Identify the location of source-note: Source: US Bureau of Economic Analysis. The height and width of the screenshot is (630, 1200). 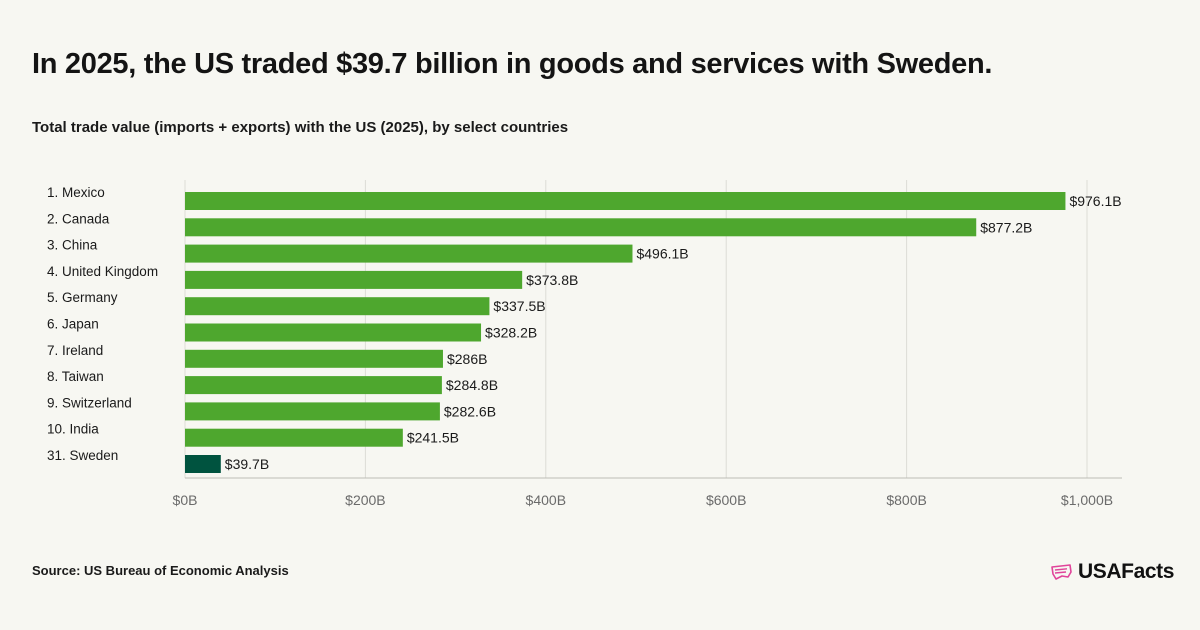
(160, 570).